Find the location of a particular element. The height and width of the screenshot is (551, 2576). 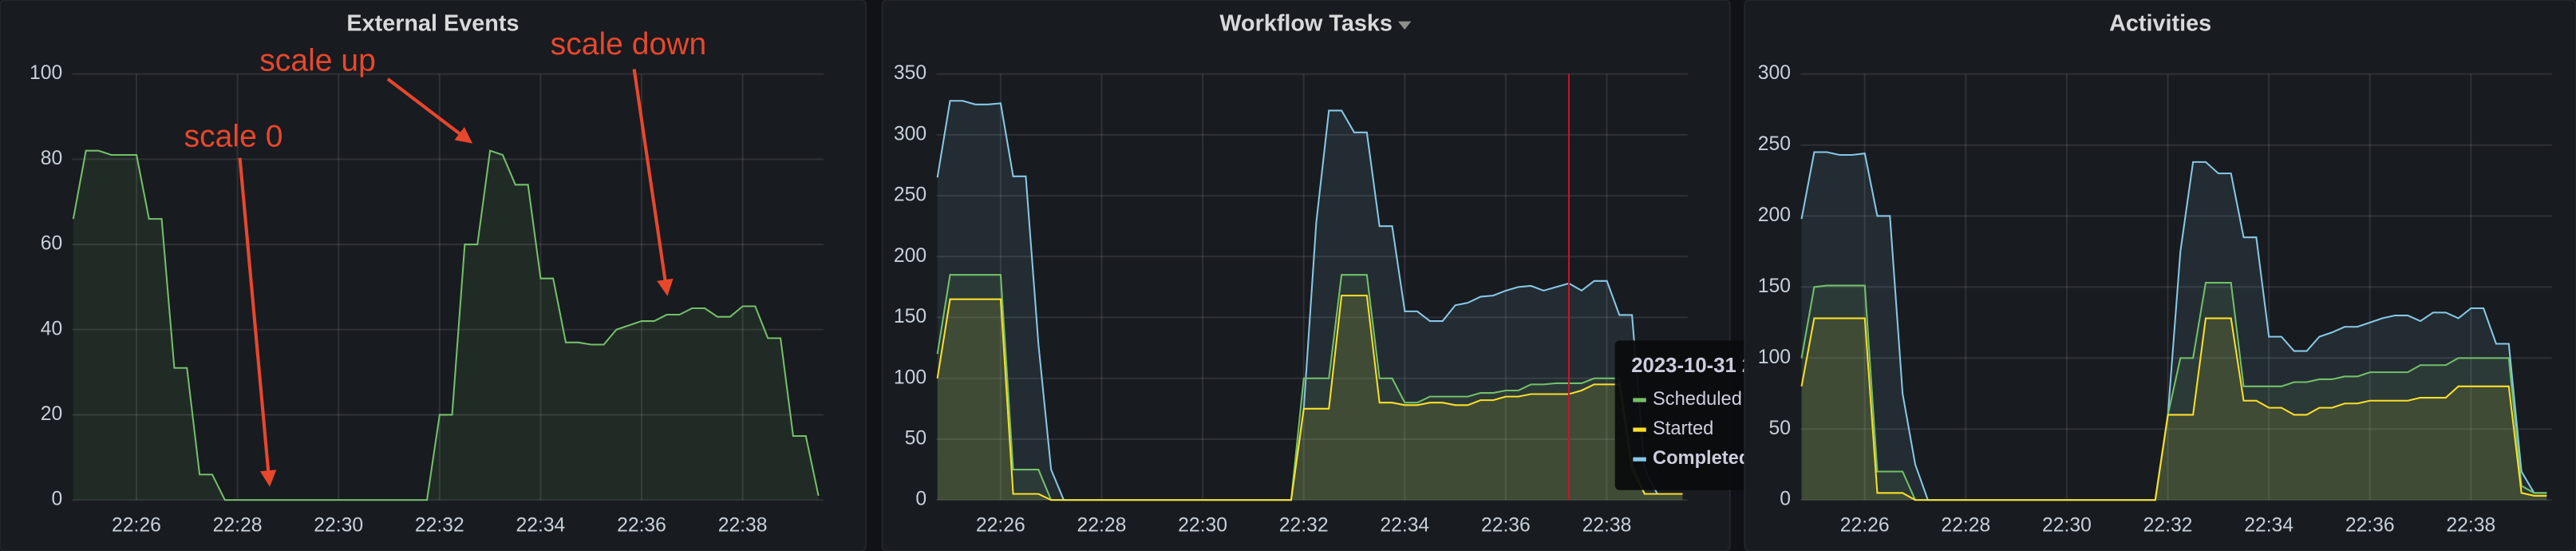

panel-title: External Events is located at coordinates (432, 24).